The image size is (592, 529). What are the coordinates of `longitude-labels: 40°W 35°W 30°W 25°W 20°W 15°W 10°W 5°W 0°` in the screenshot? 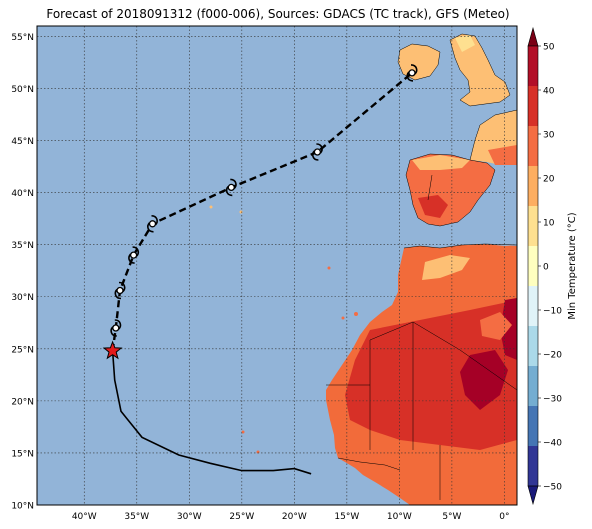 It's located at (291, 517).